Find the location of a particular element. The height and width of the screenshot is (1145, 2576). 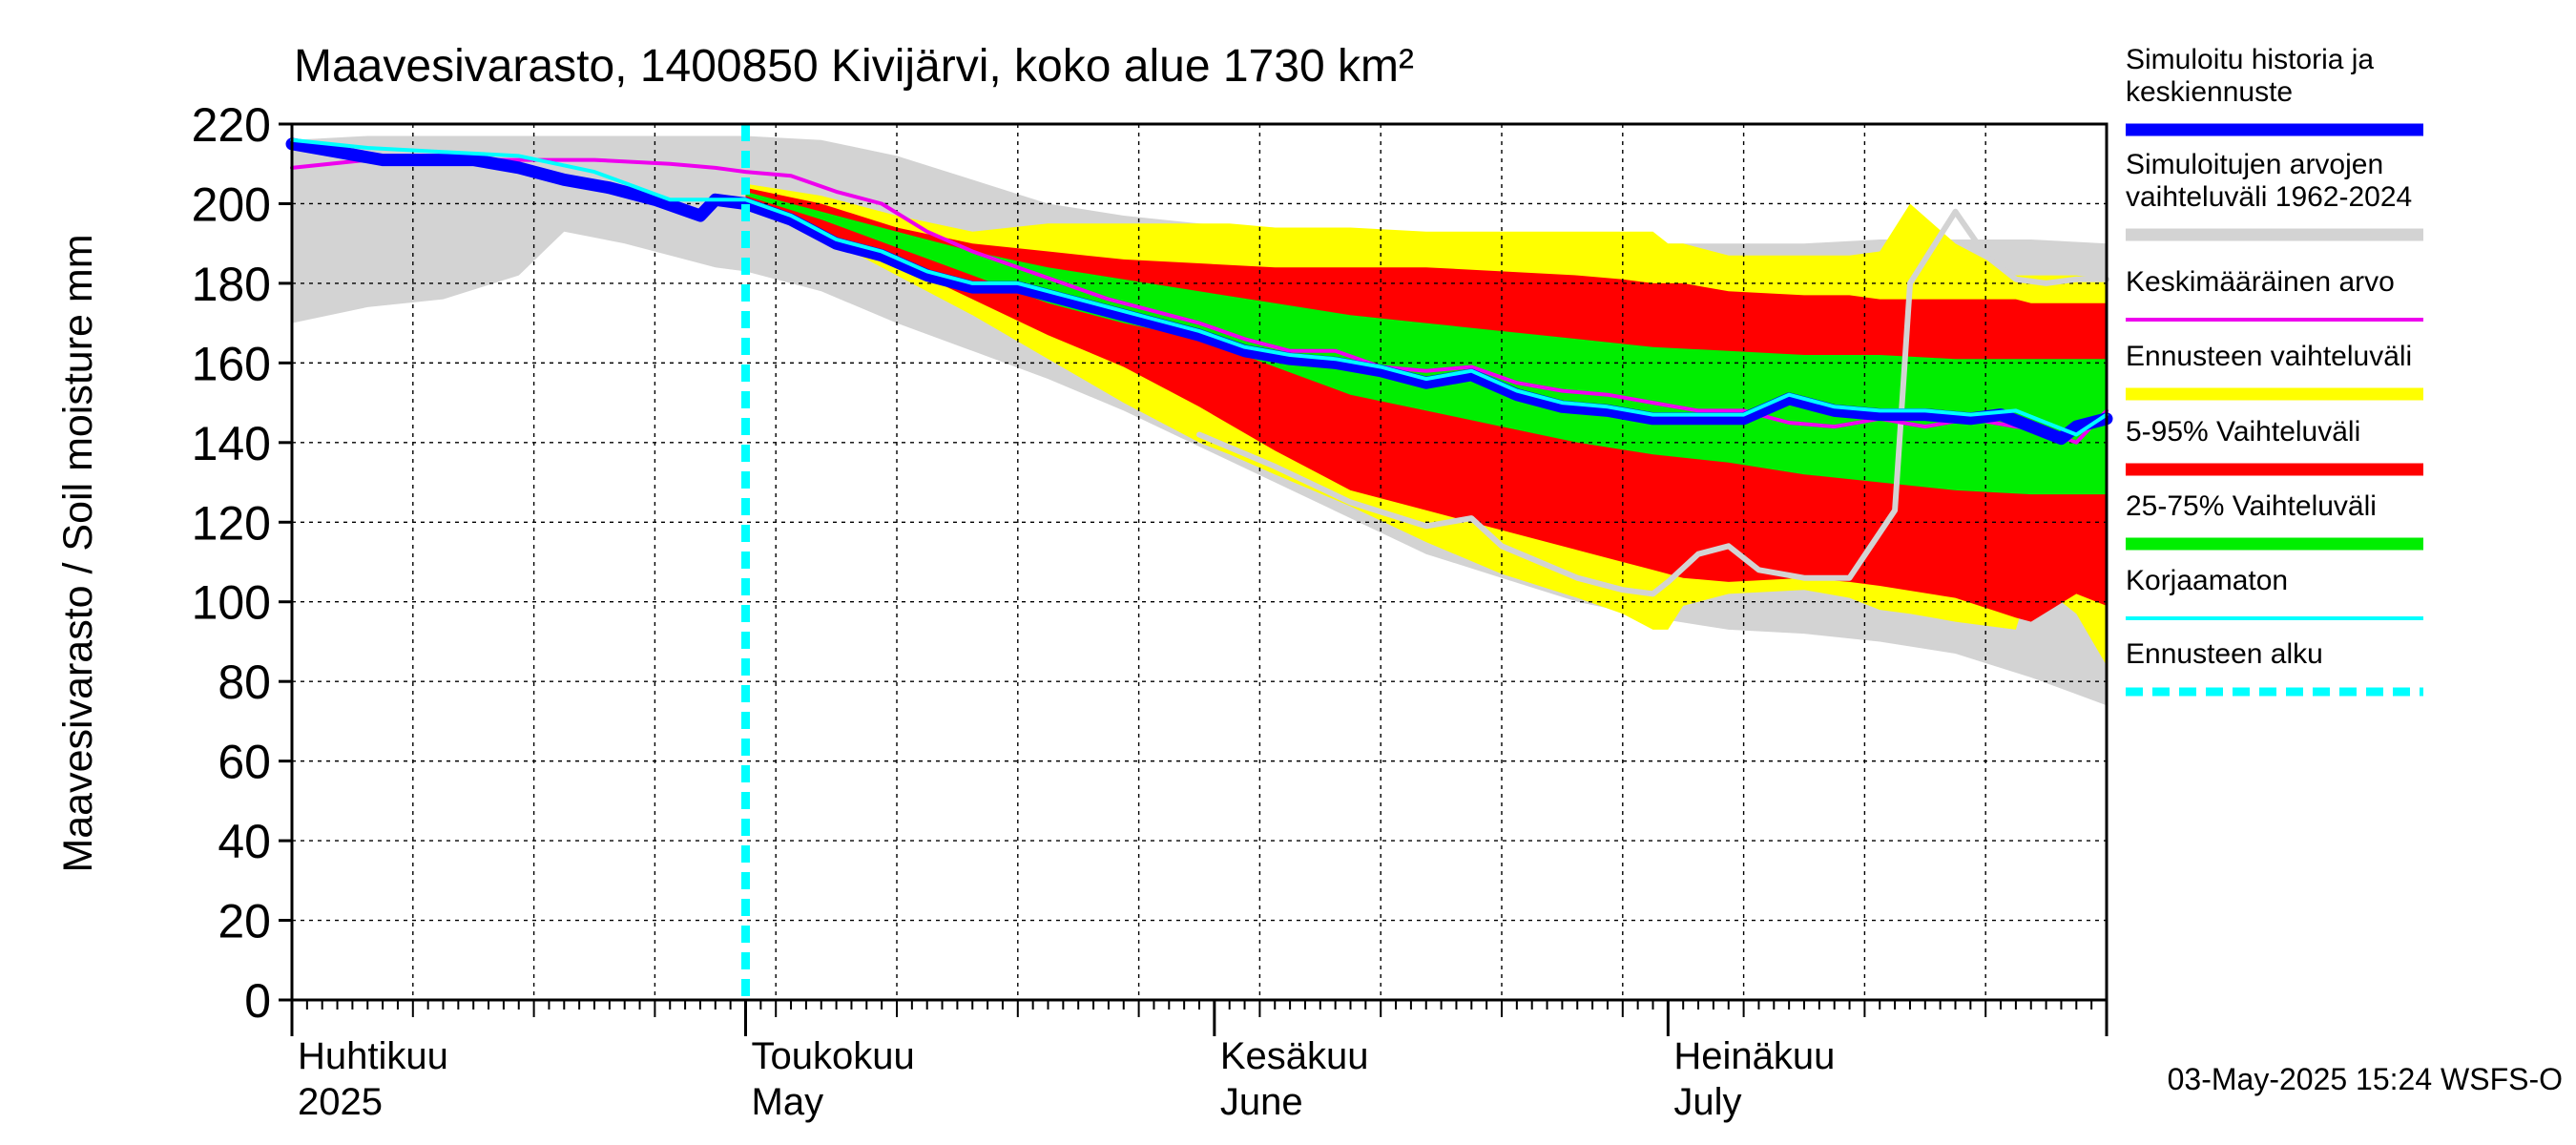

band-25-75-vaihteluvali is located at coordinates (1426, 343).